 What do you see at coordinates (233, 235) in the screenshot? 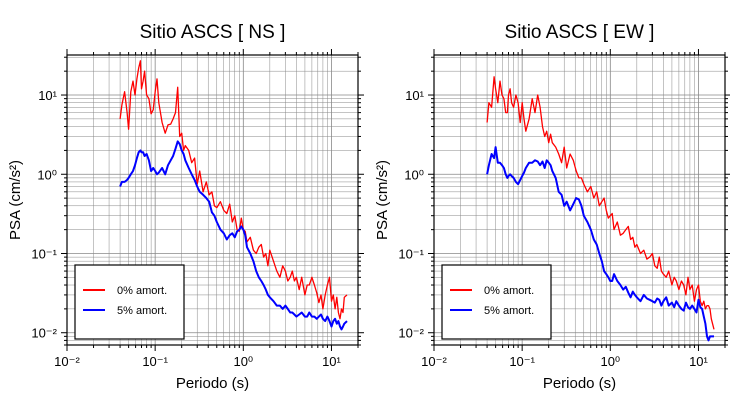
I see `series-line-blue` at bounding box center [233, 235].